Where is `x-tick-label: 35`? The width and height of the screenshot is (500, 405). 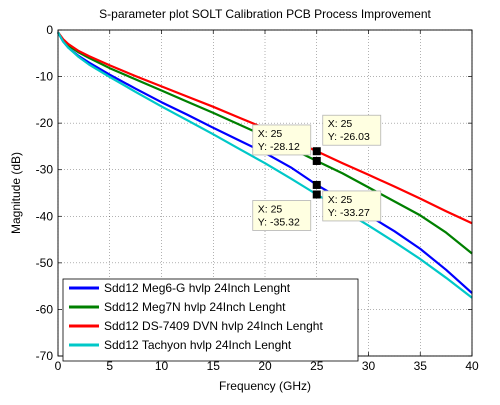 x-tick-label: 35 is located at coordinates (421, 366).